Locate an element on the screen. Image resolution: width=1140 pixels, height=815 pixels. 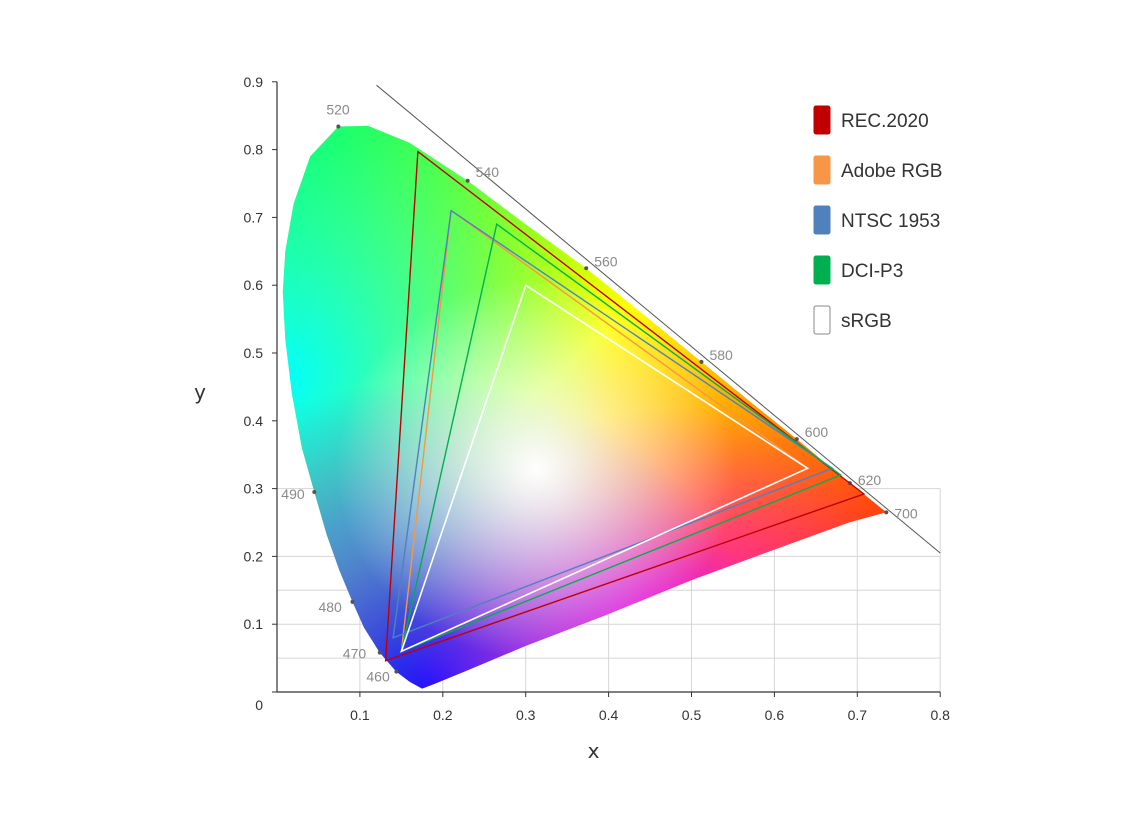
legend-item-ntsc-1953: NTSC 1953 is located at coordinates (876, 220).